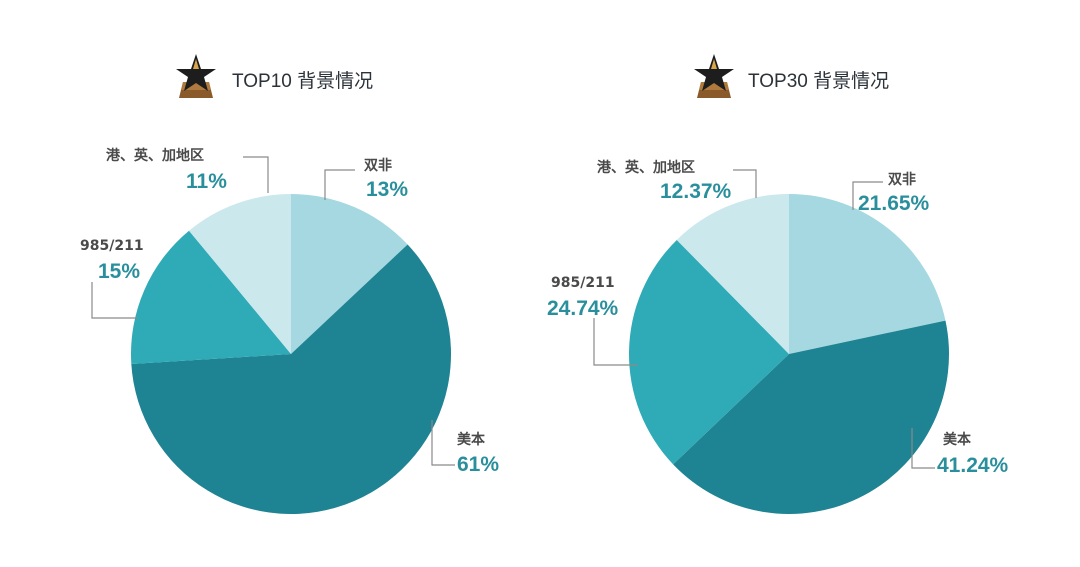 This screenshot has width=1080, height=567. What do you see at coordinates (732, 274) in the screenshot?
I see `chart-2-slice-overseas` at bounding box center [732, 274].